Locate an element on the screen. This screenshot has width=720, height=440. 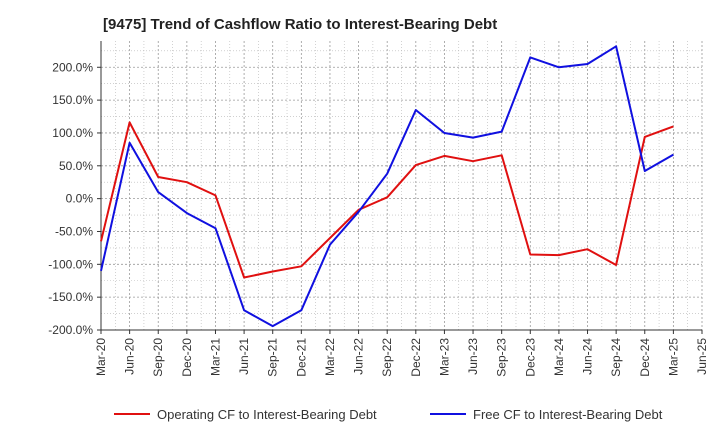
x-tick-label: Jun-24 is located at coordinates (588, 356).